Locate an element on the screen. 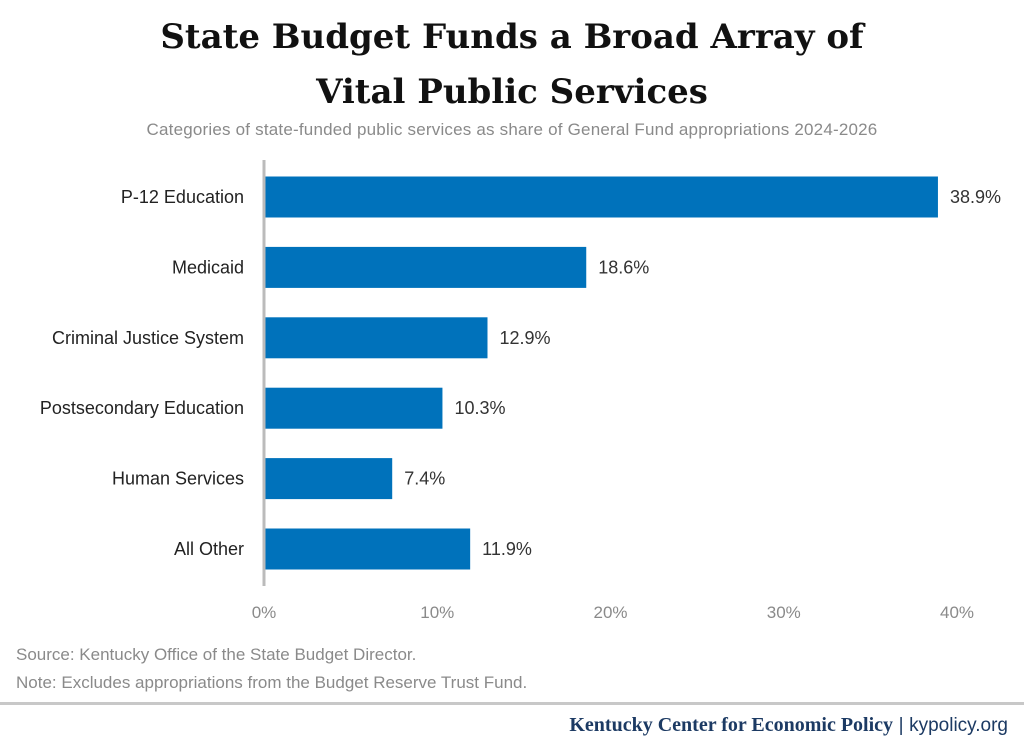 This screenshot has height=748, width=1024. category-label: Medicaid is located at coordinates (208, 267).